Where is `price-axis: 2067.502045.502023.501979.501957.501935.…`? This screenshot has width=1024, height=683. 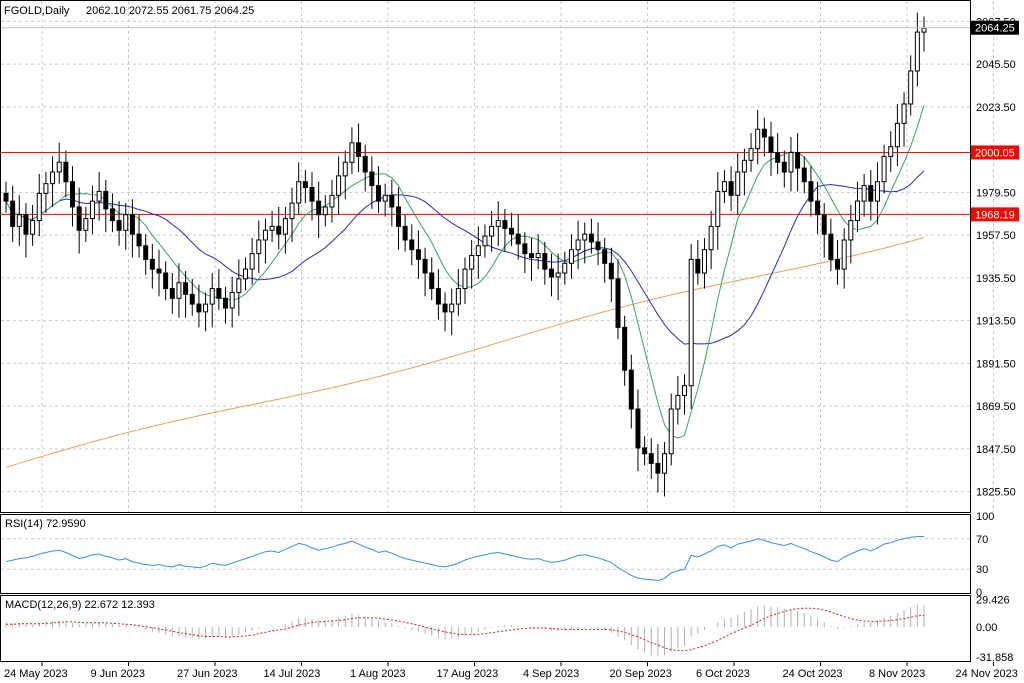
price-axis: 2067.502045.502023.501979.501957.501935.… is located at coordinates (995, 257).